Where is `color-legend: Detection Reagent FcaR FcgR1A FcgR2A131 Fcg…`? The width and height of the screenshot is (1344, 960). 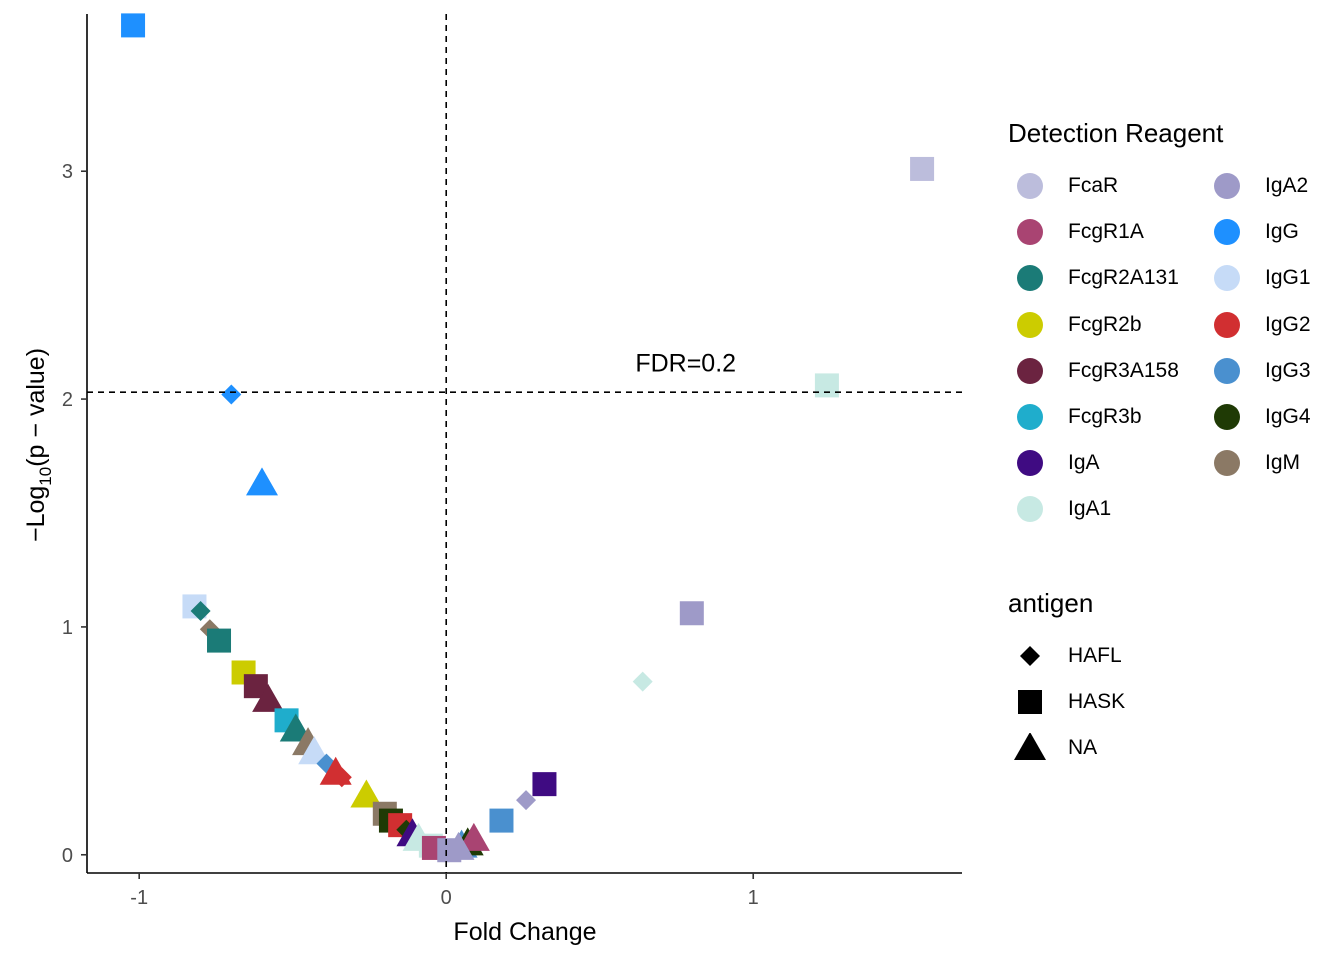
color-legend: Detection Reagent FcaR FcgR1A FcgR2A131 Fcg… is located at coordinates (1173, 328).